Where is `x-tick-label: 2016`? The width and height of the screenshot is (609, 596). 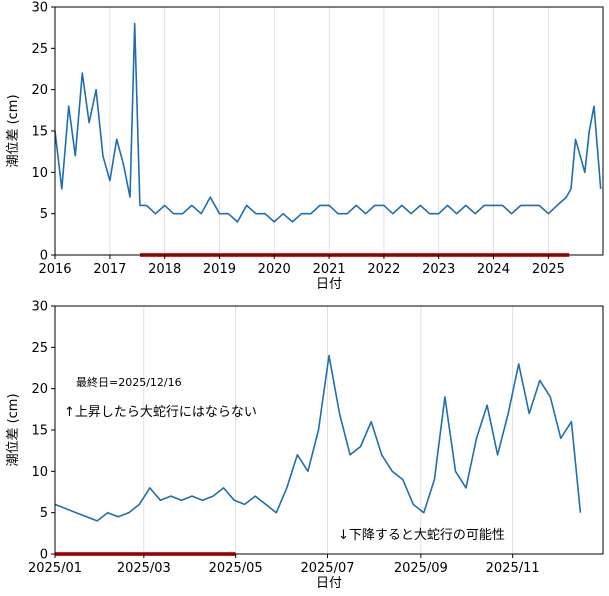 x-tick-label: 2016 is located at coordinates (54, 269).